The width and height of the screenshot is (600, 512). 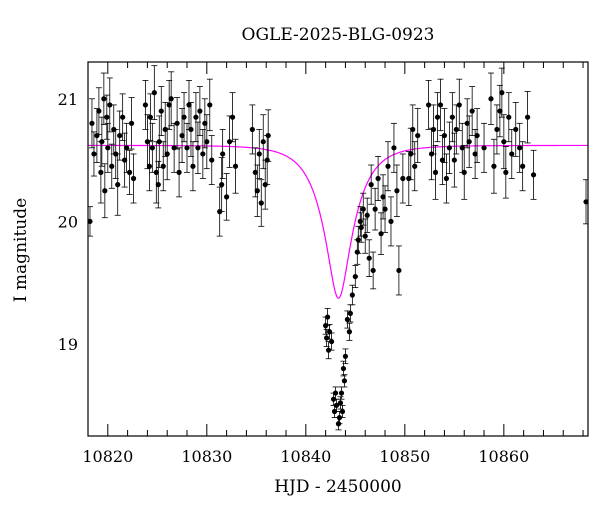 What do you see at coordinates (21, 250) in the screenshot?
I see `y-axis-title: I magnitude` at bounding box center [21, 250].